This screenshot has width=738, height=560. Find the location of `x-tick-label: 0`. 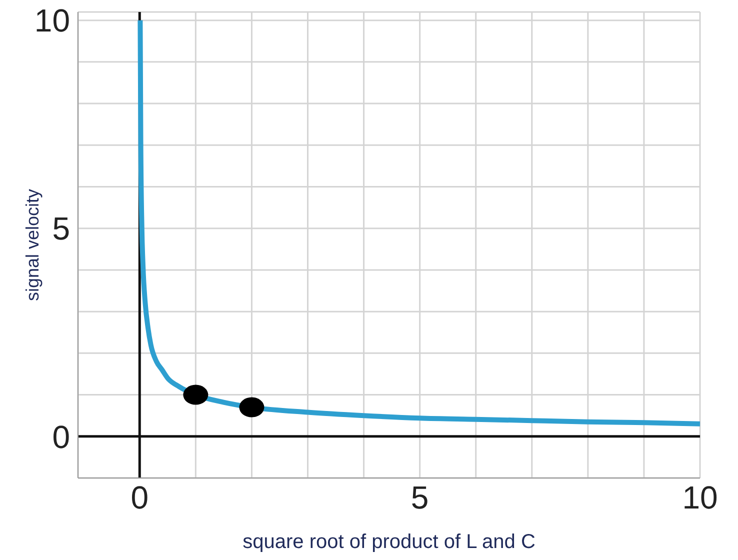

x-tick-label: 0 is located at coordinates (139, 498).